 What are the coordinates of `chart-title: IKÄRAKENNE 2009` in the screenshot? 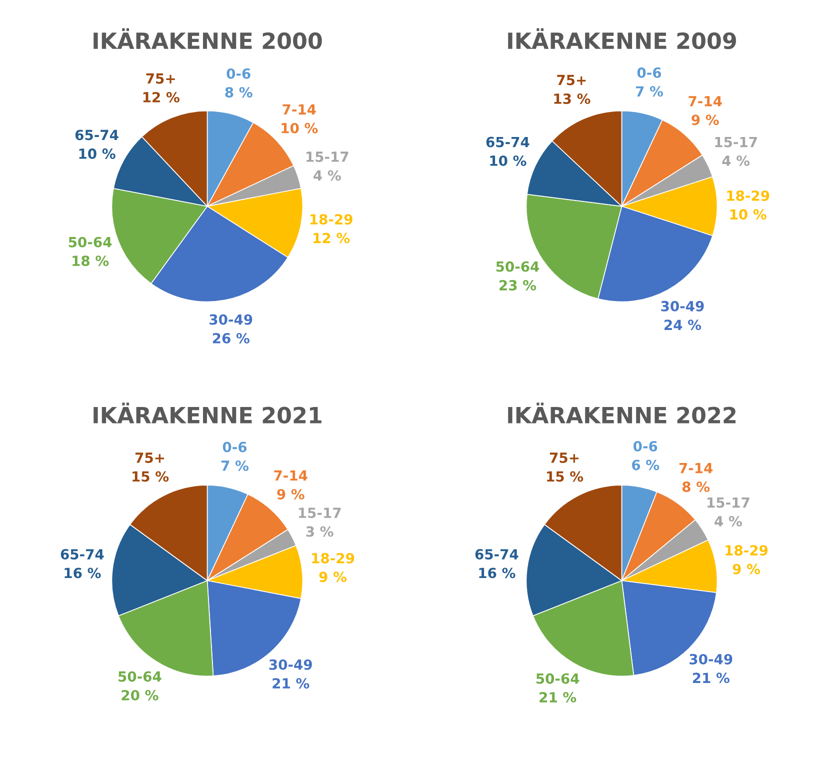 It's located at (622, 39).